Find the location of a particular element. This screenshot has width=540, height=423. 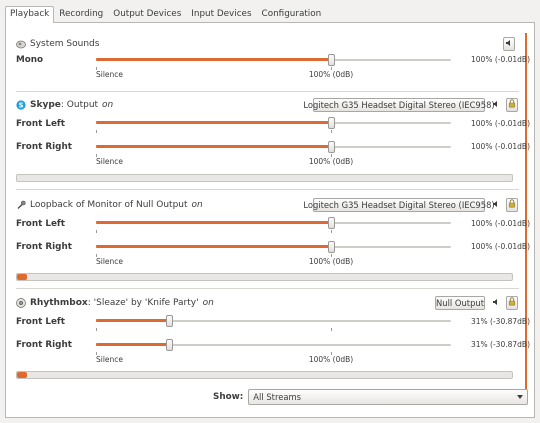

show-combo-value: All Streams is located at coordinates (277, 397).